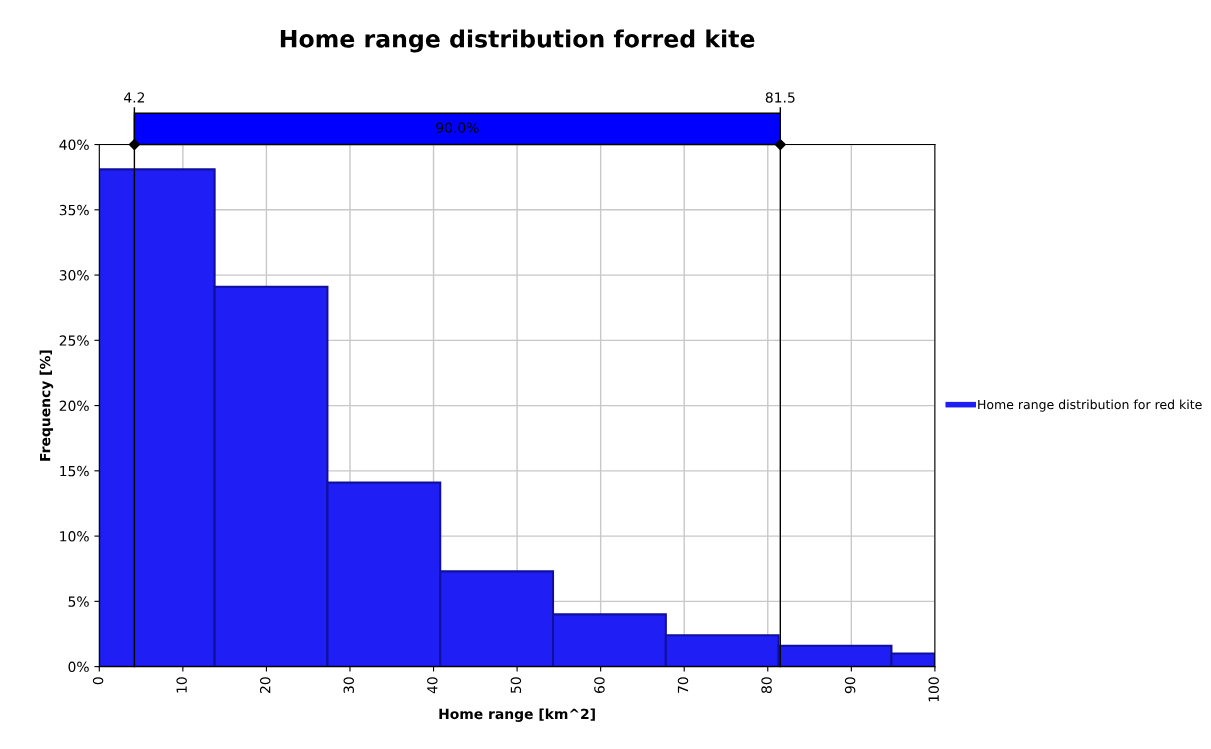 Image resolution: width=1211 pixels, height=749 pixels. Describe the element at coordinates (74, 210) in the screenshot. I see `y-tick-label: 35%` at that location.